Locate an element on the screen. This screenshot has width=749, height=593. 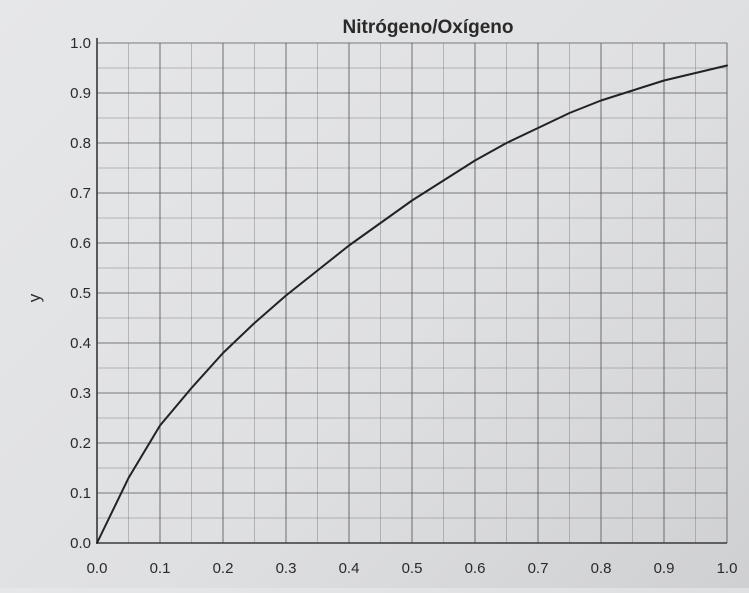
y-tick-label: 0.6 is located at coordinates (80, 243).